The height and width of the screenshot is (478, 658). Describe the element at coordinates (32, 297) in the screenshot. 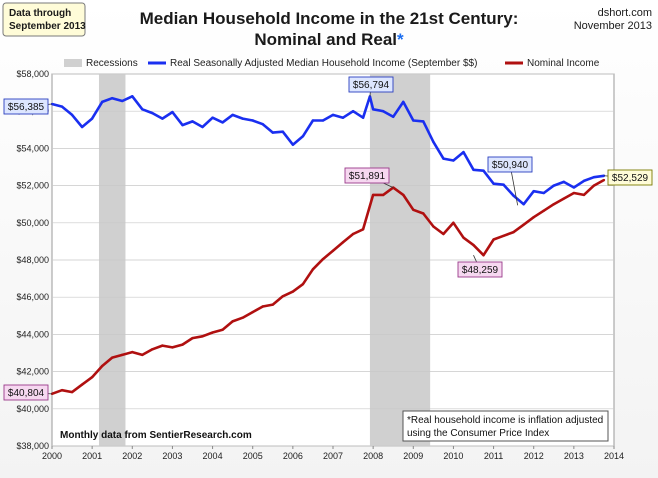

I see `y-tick-label: $46,000` at that location.